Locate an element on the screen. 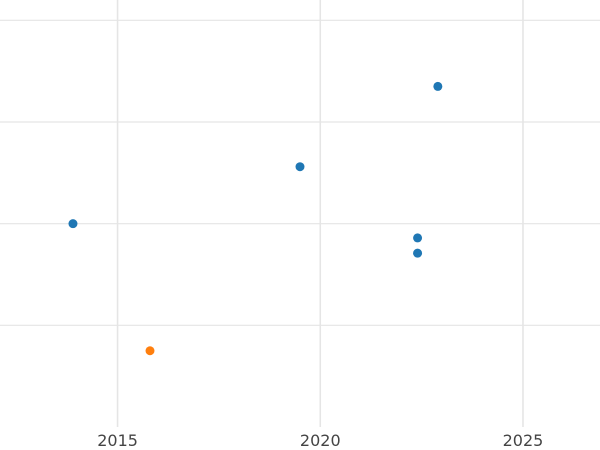 The width and height of the screenshot is (600, 450). x-tick-label: 2025 is located at coordinates (523, 440).